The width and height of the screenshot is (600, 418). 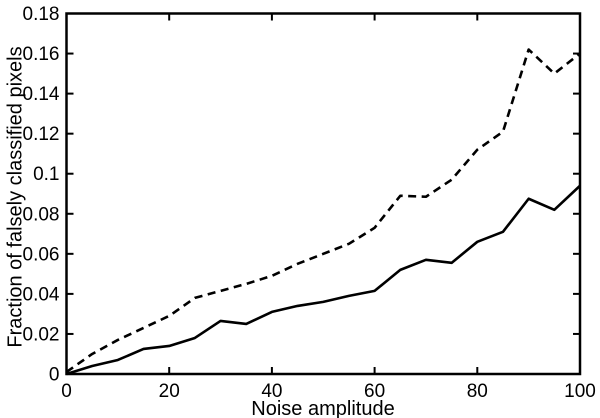 What do you see at coordinates (323, 408) in the screenshot?
I see `x-axis-label: Noise amplitude` at bounding box center [323, 408].